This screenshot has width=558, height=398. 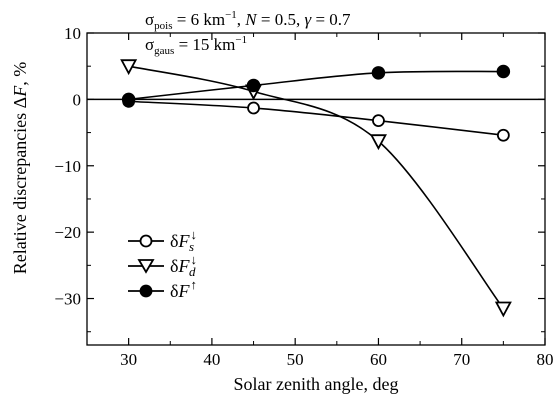 I want to click on y-tick-label: −20, so click(x=67, y=232).